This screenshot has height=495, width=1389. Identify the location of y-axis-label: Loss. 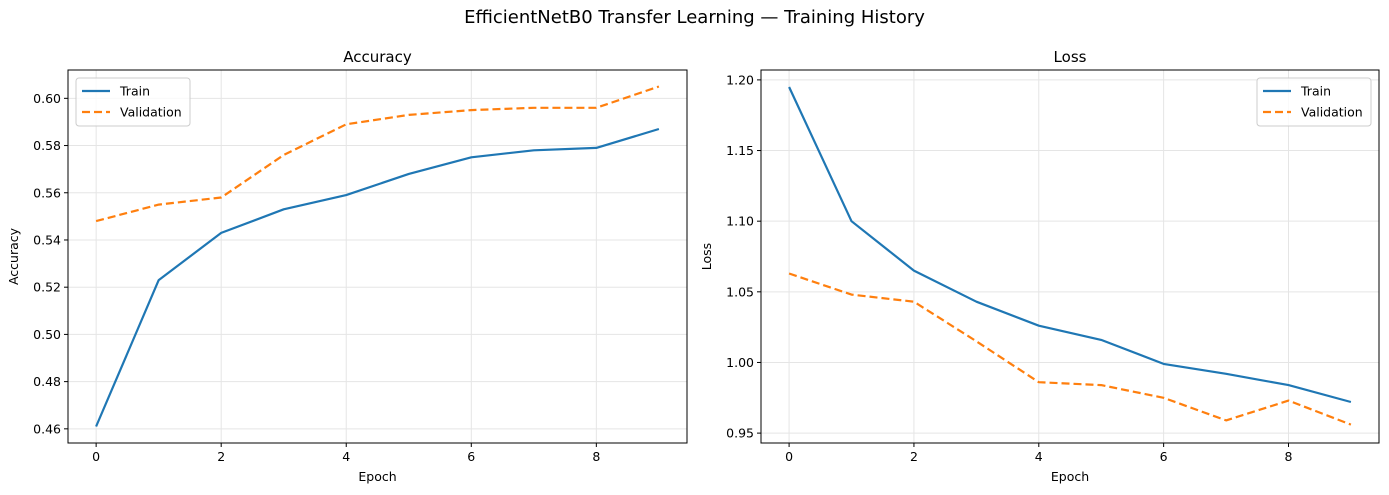
(706, 256).